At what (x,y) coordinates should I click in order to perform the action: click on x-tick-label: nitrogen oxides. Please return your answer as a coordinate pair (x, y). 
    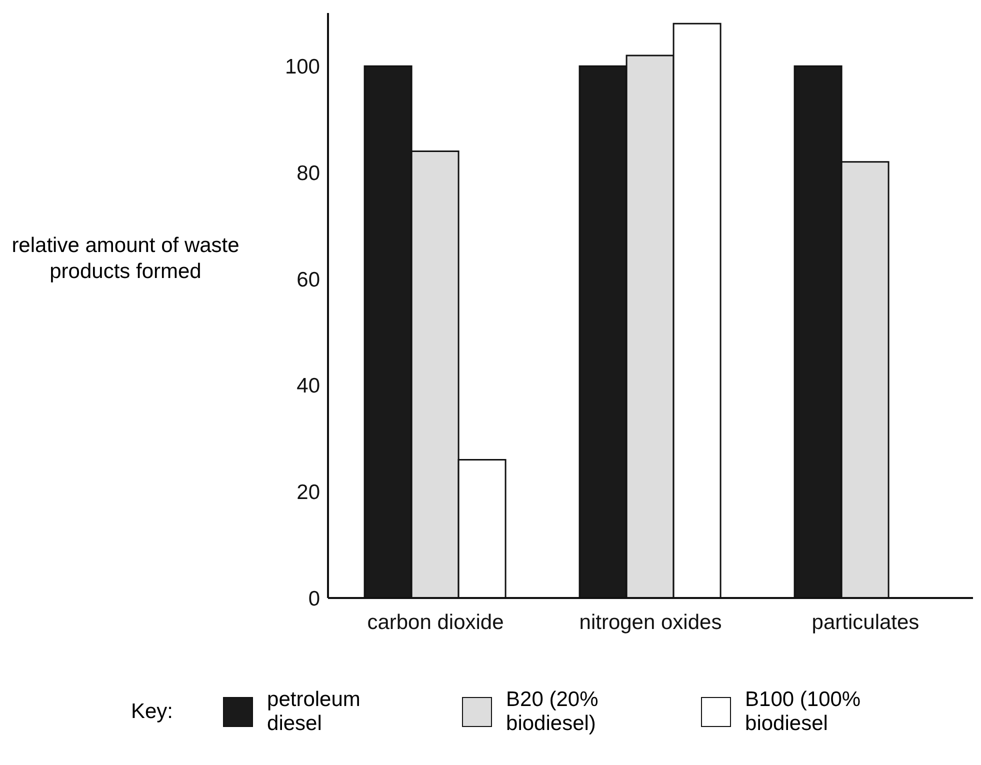
    Looking at the image, I should click on (650, 622).